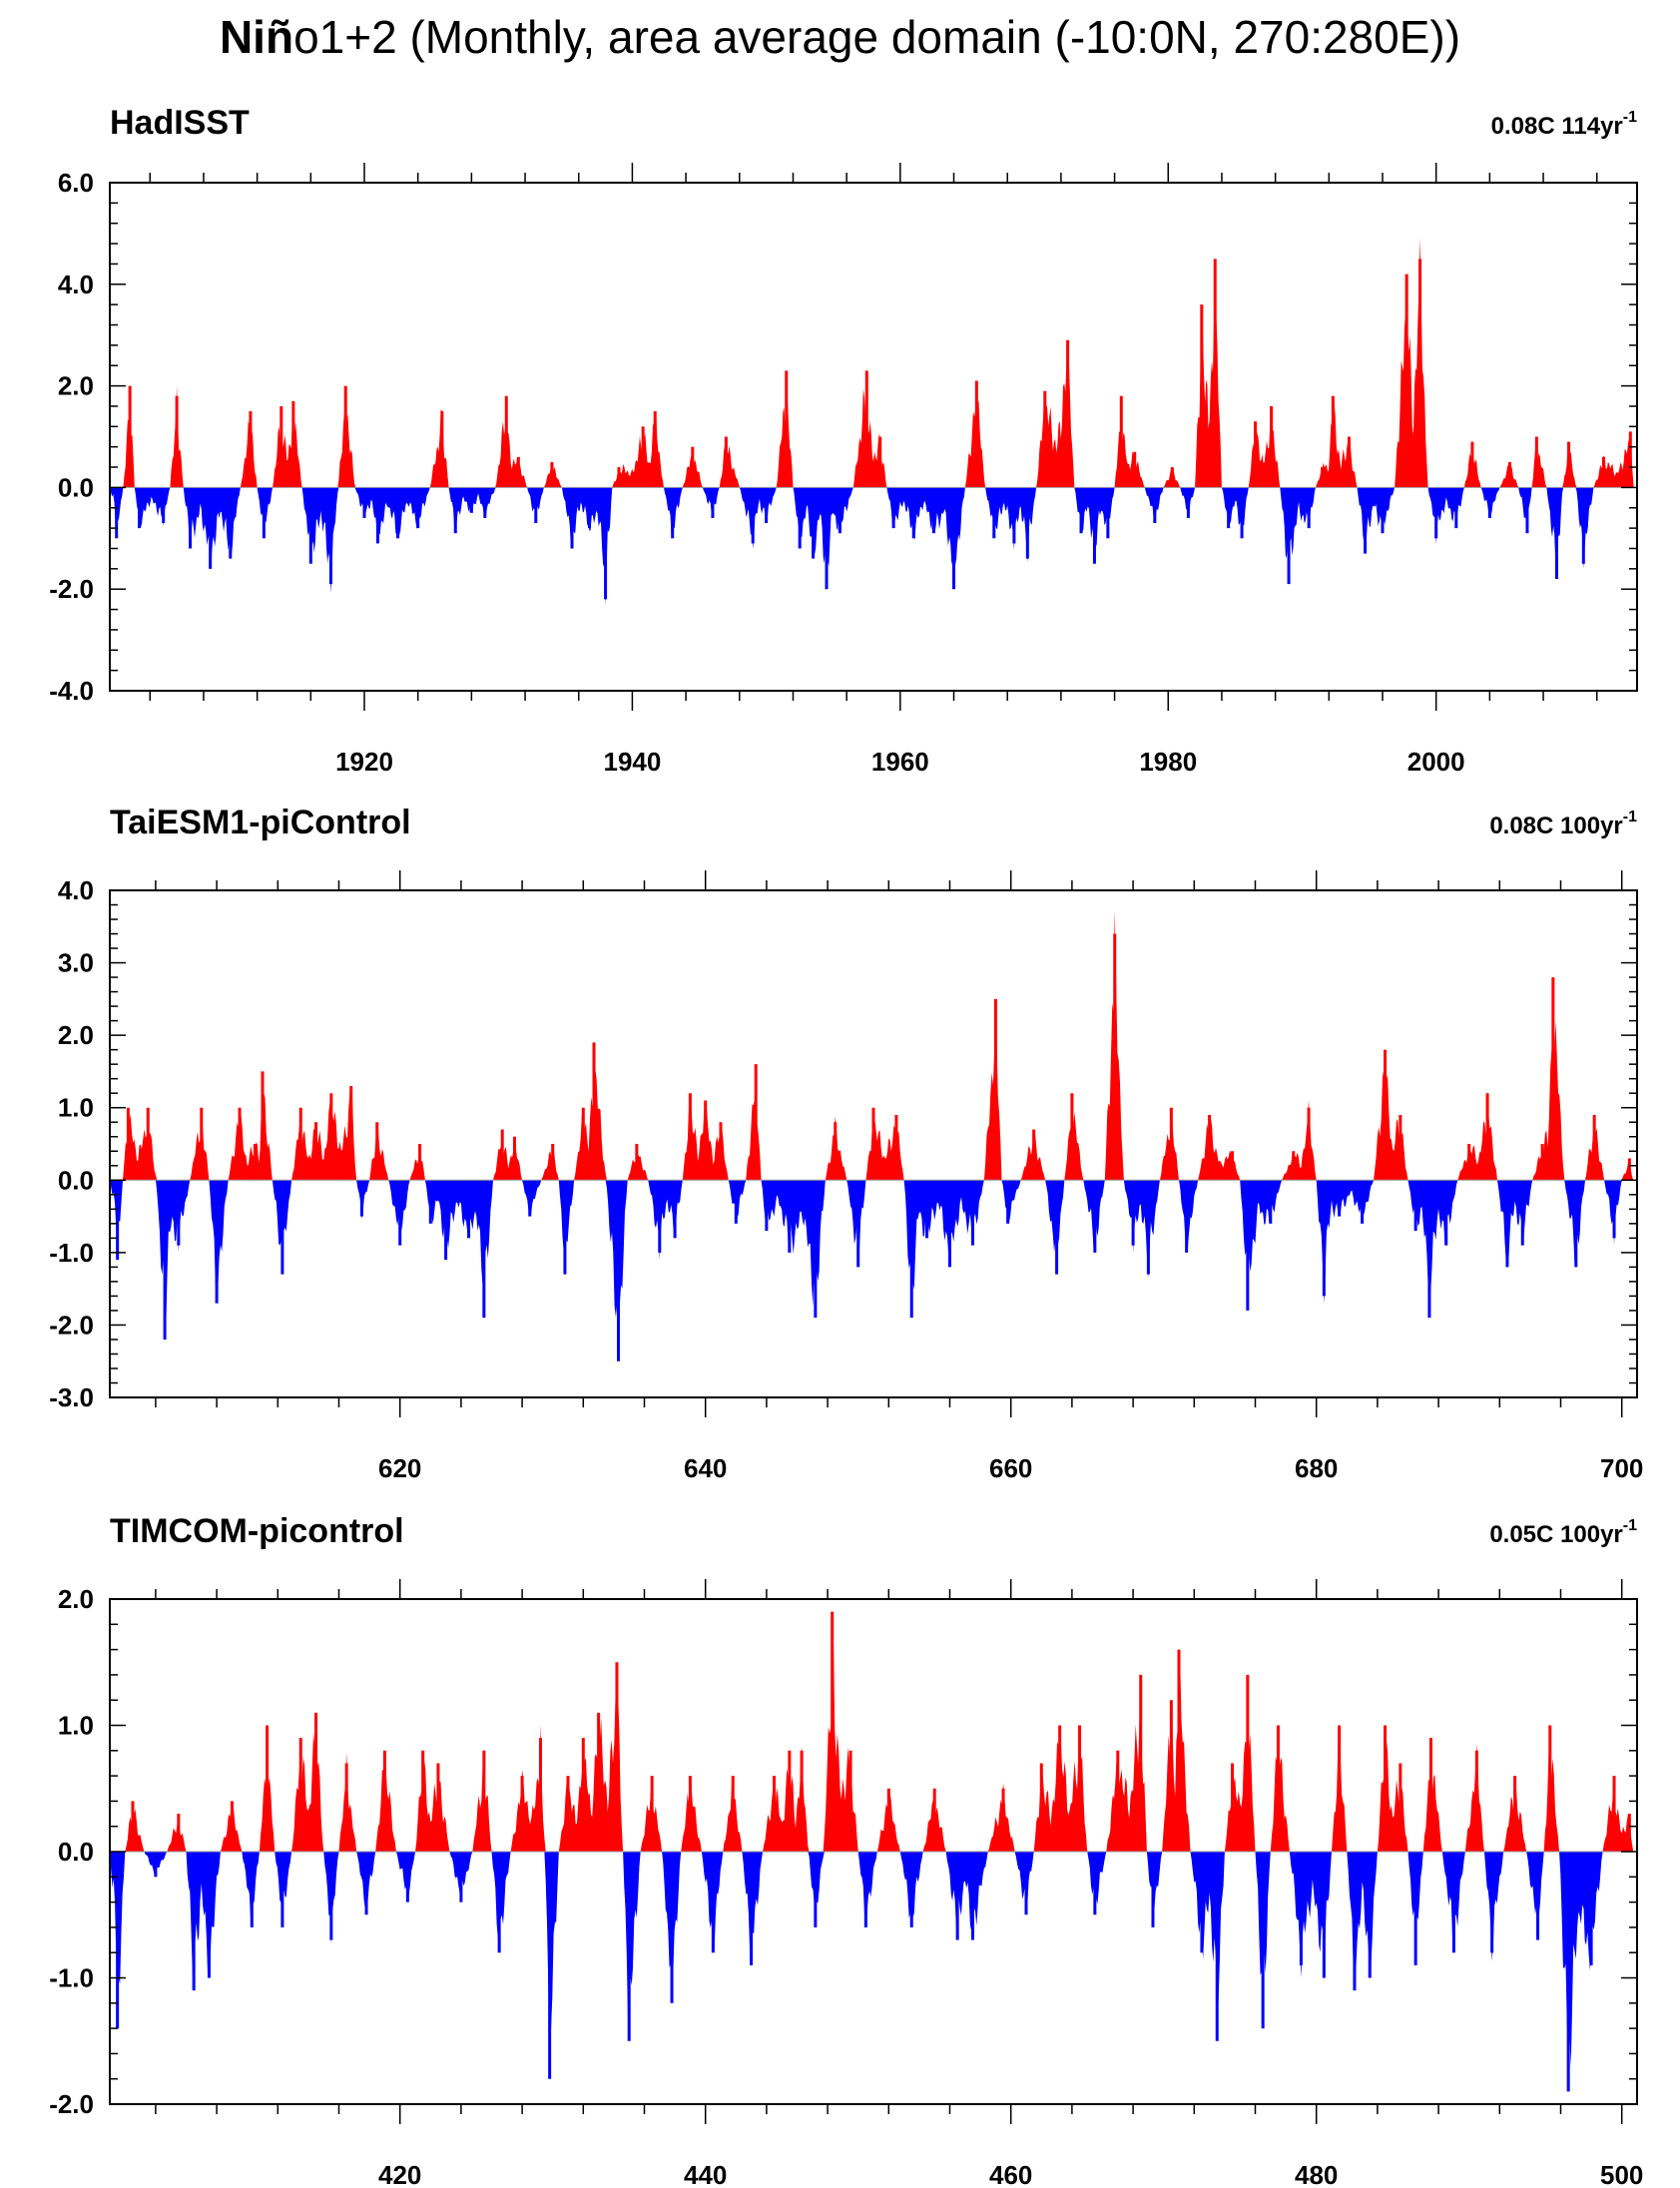 The image size is (1680, 2188). I want to click on trend-text: 0.08C 114yr, so click(1557, 126).